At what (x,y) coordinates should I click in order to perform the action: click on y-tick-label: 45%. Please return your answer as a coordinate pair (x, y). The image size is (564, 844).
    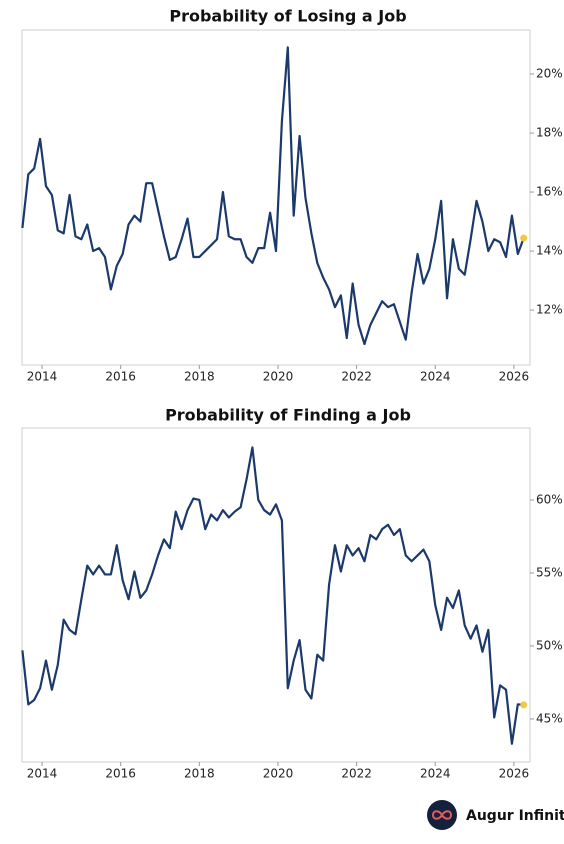
    Looking at the image, I should click on (549, 718).